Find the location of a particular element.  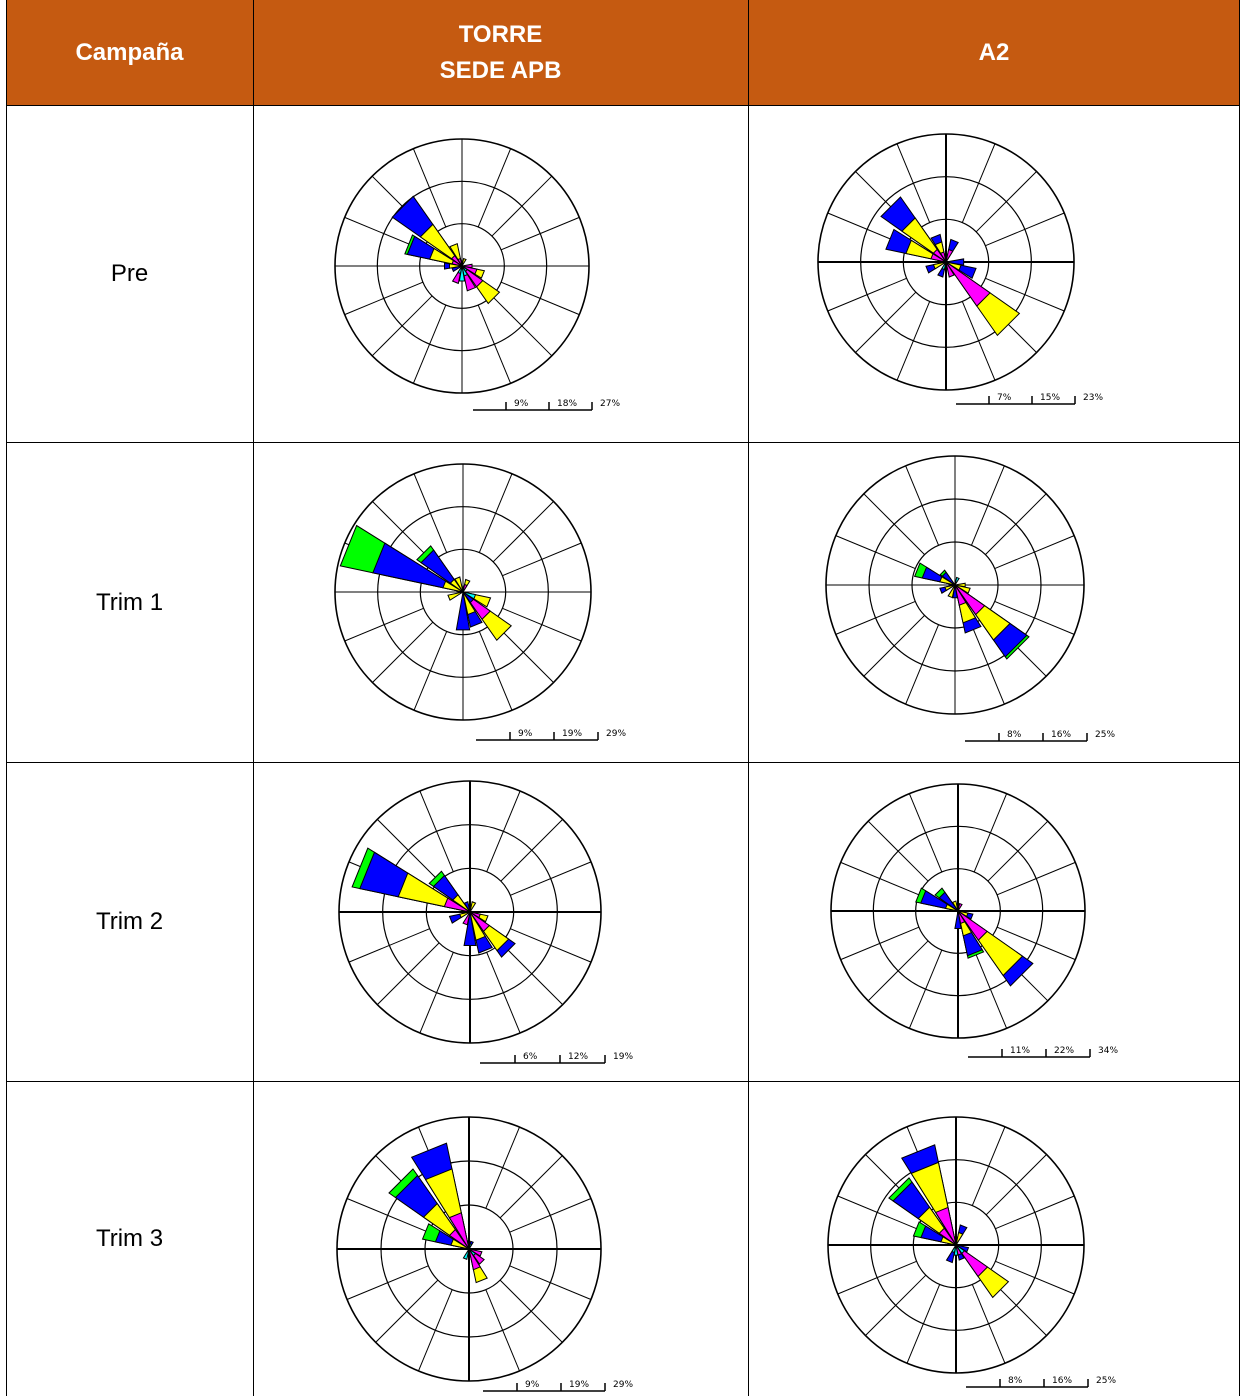

row-label-text: Trim 1 is located at coordinates (129, 602).